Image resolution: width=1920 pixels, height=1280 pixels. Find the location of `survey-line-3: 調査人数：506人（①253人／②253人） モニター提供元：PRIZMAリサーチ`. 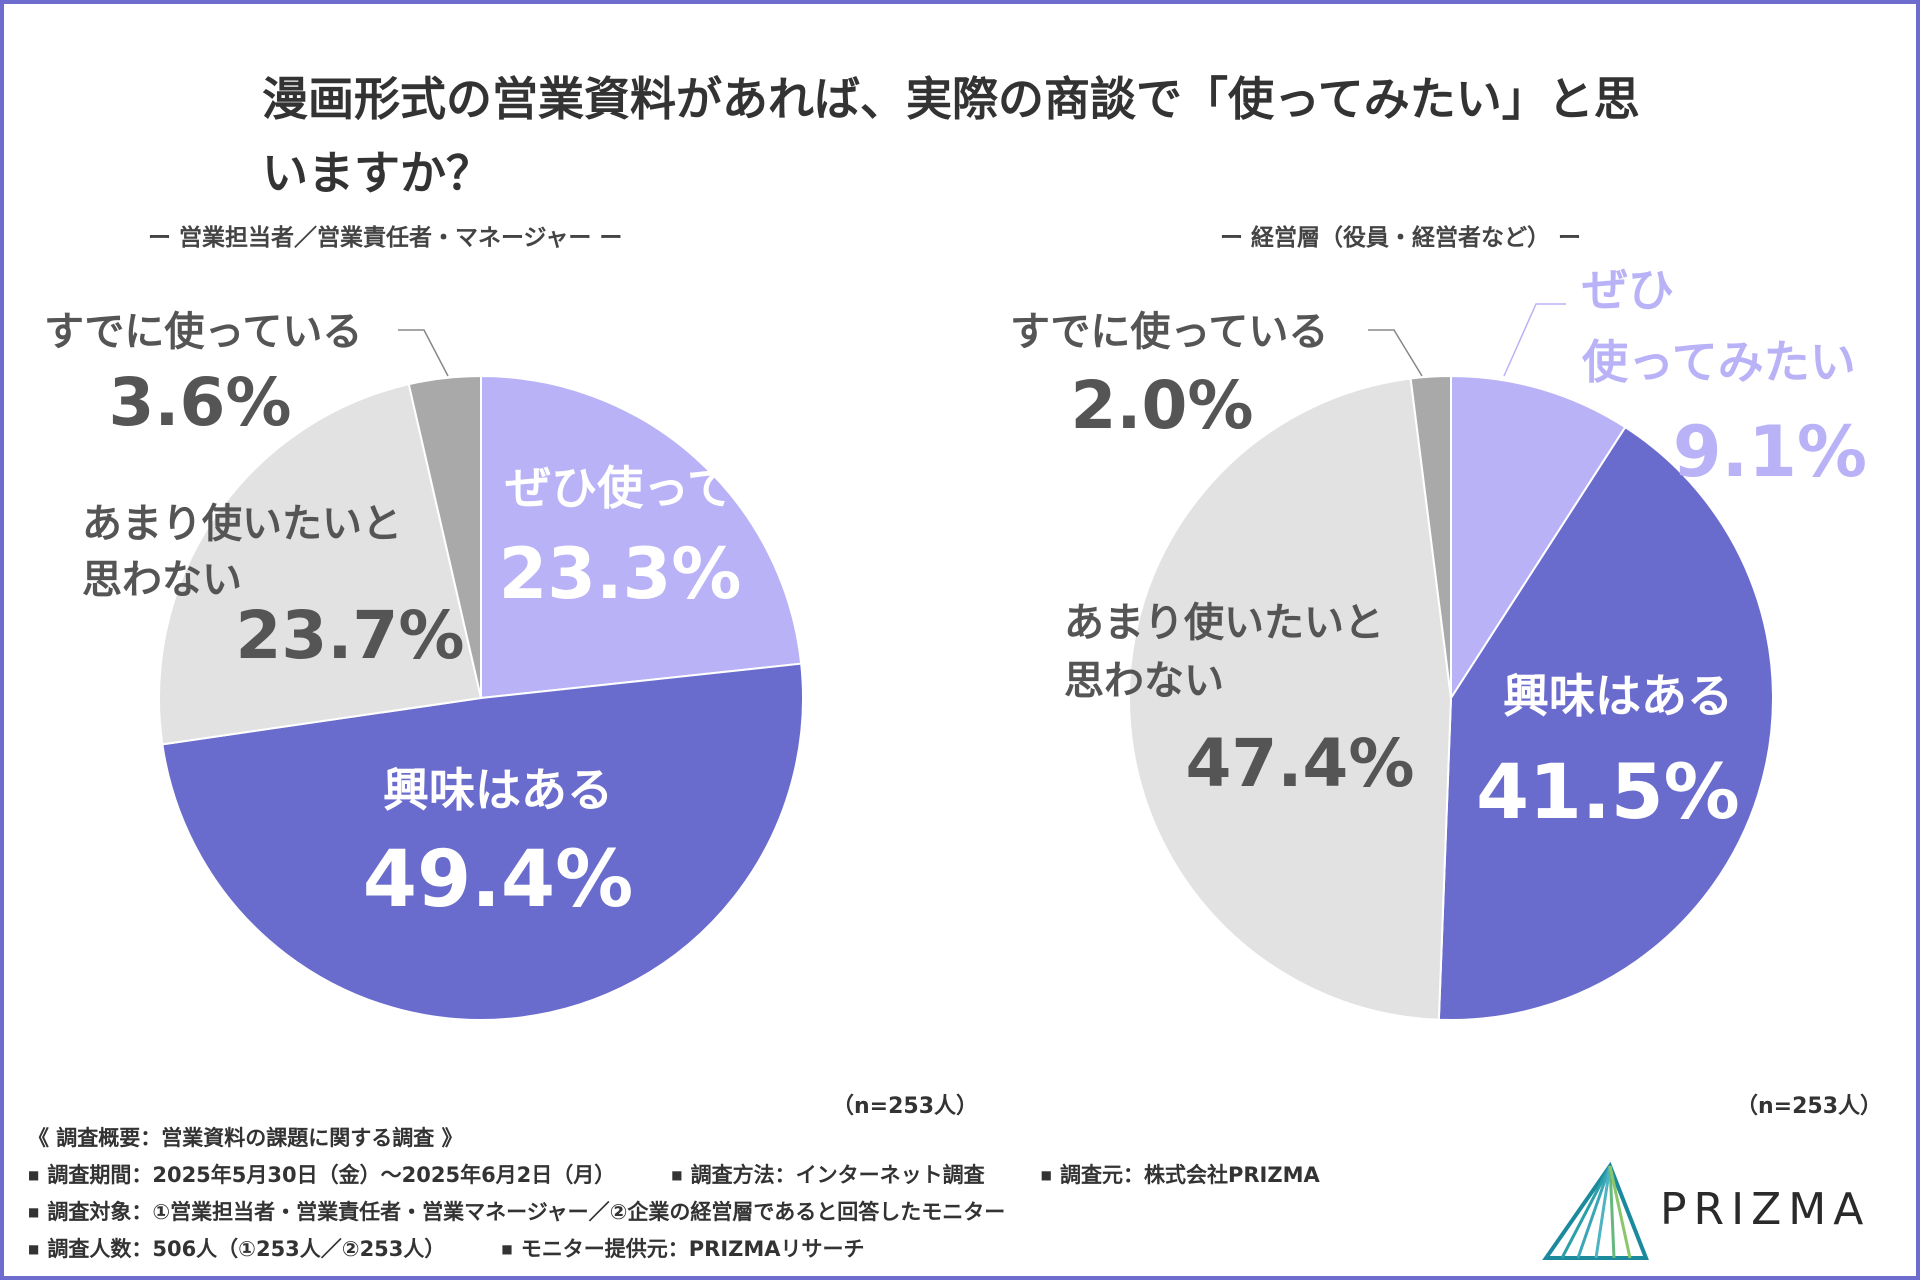

survey-line-3: 調査人数：506人（①253人／②253人） モニター提供元：PRIZMAリサーチ is located at coordinates (778, 1249).